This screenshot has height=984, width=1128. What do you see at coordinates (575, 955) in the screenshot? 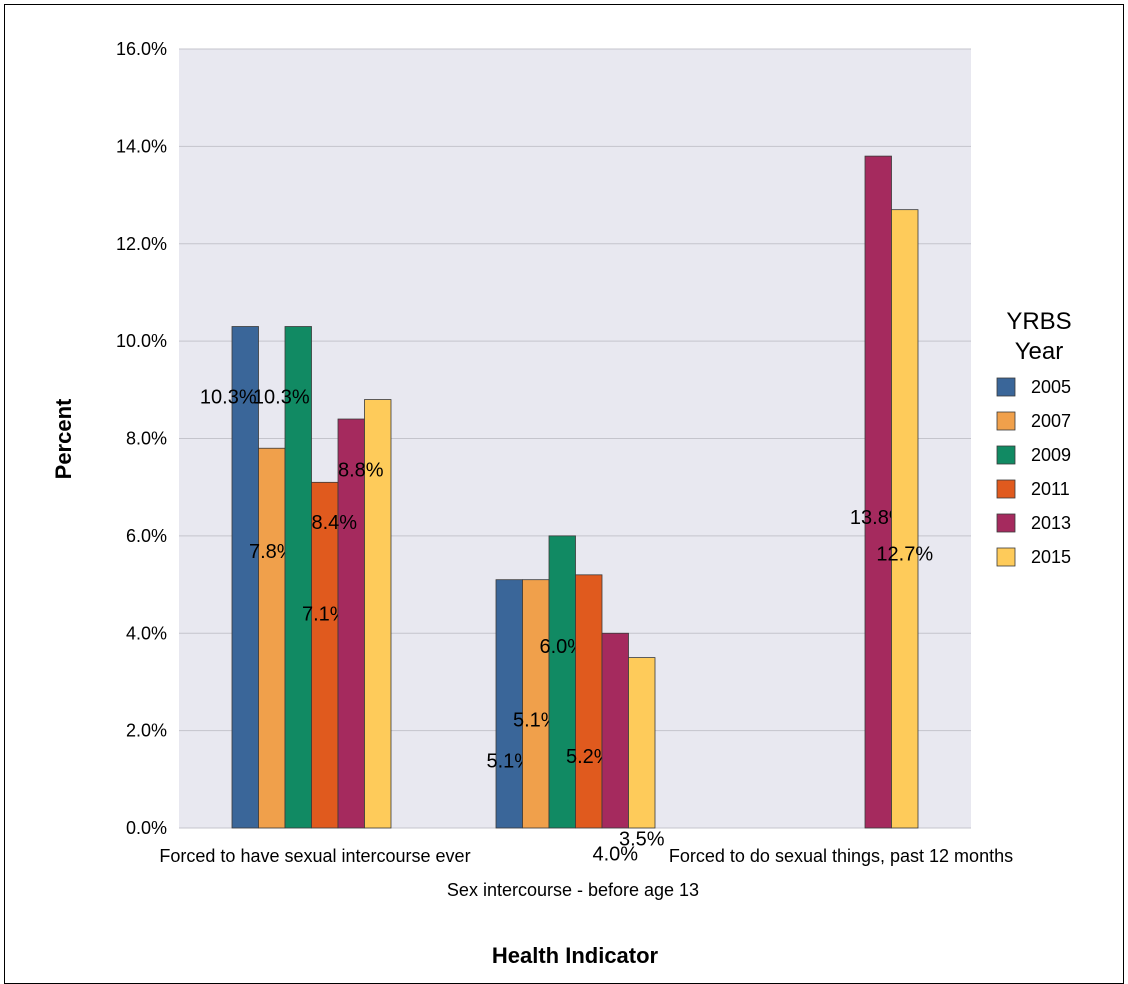
I see `x-axis-title: Health Indicator` at bounding box center [575, 955].